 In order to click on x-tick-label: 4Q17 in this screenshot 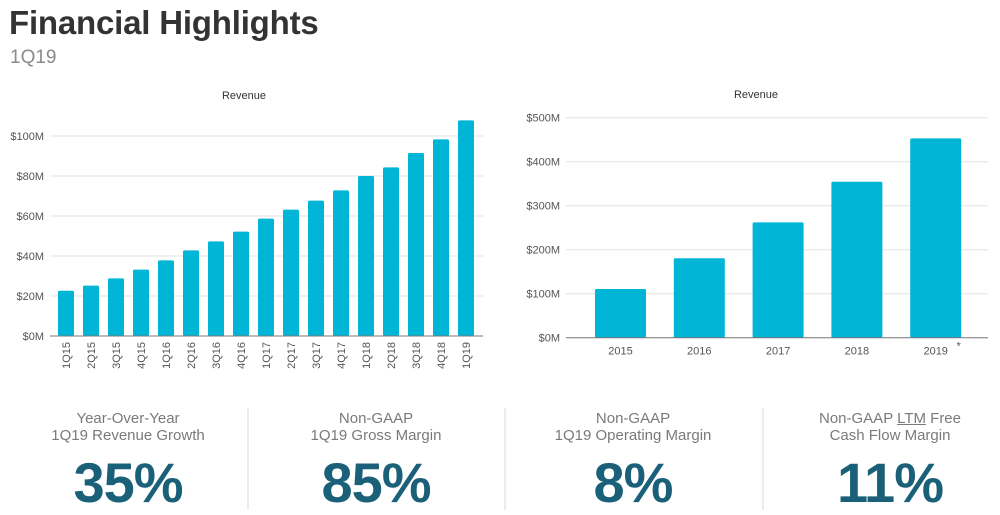, I will do `click(342, 355)`.